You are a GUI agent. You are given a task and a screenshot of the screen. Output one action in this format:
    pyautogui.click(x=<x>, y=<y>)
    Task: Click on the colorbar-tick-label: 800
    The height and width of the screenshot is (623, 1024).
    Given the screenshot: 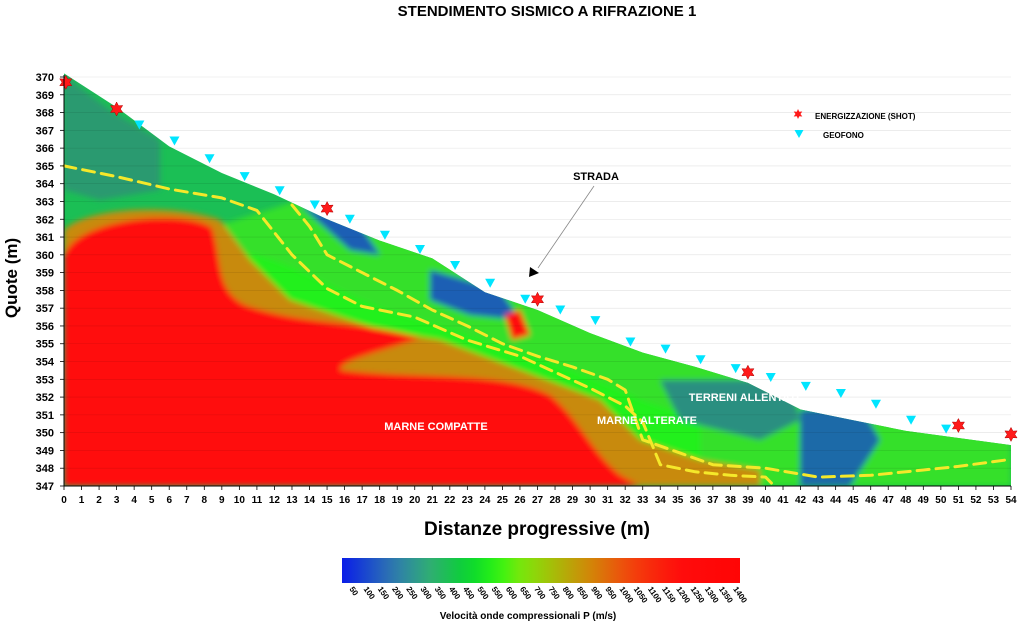 What is the action you would take?
    pyautogui.click(x=568, y=593)
    